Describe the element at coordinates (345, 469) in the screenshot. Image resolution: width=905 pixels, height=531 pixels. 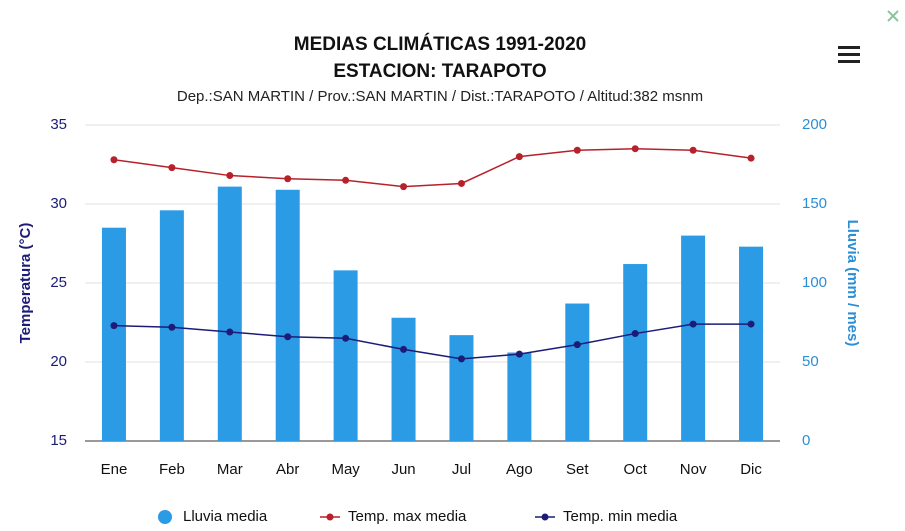
I see `x-tick-label: May` at that location.